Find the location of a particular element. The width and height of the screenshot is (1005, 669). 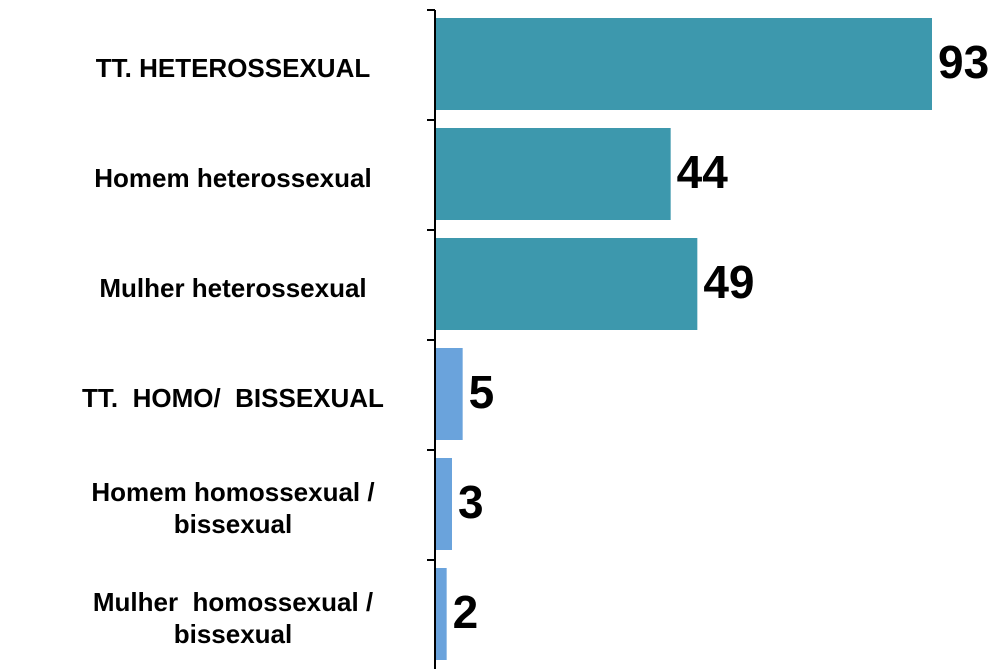

value-label: 44 is located at coordinates (703, 172).